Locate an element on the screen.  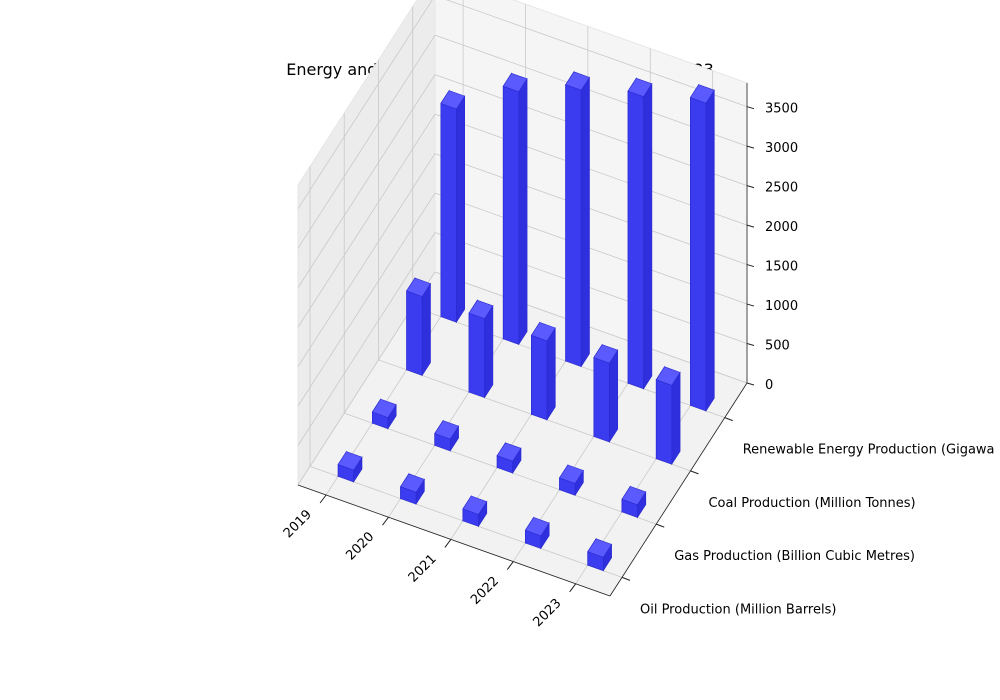
x-tick-label: 2023 is located at coordinates (548, 613).